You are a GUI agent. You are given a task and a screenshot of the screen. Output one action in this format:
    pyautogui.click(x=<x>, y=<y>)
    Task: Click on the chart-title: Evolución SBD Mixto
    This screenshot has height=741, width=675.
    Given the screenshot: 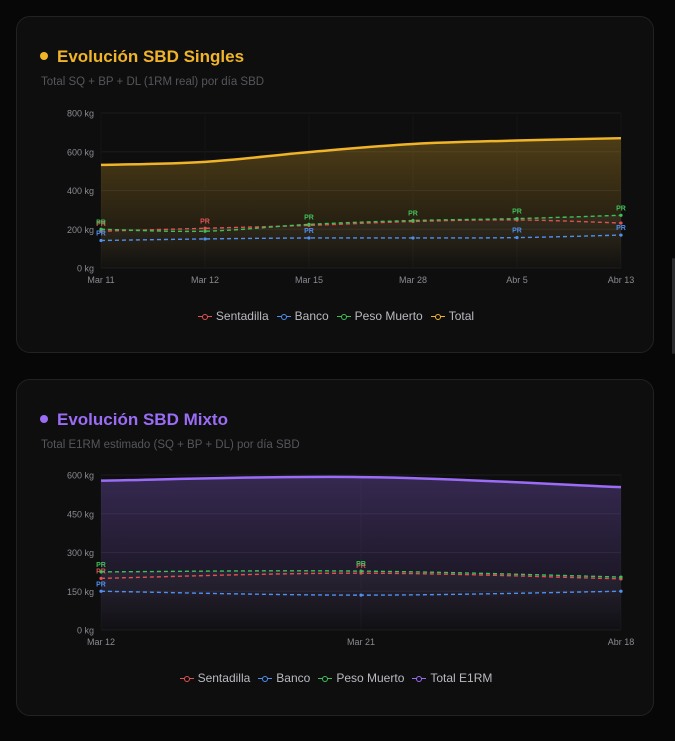 What is the action you would take?
    pyautogui.click(x=134, y=420)
    